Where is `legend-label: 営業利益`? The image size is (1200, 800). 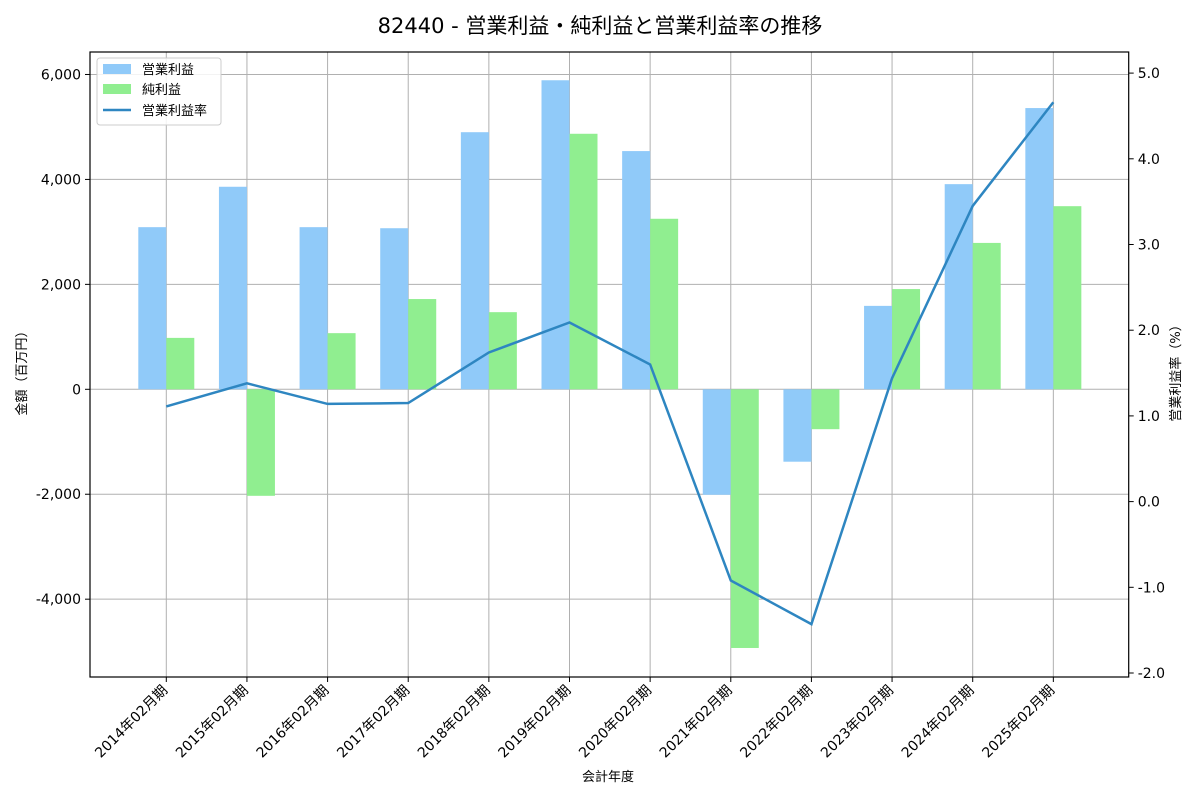 legend-label: 営業利益 is located at coordinates (168, 70).